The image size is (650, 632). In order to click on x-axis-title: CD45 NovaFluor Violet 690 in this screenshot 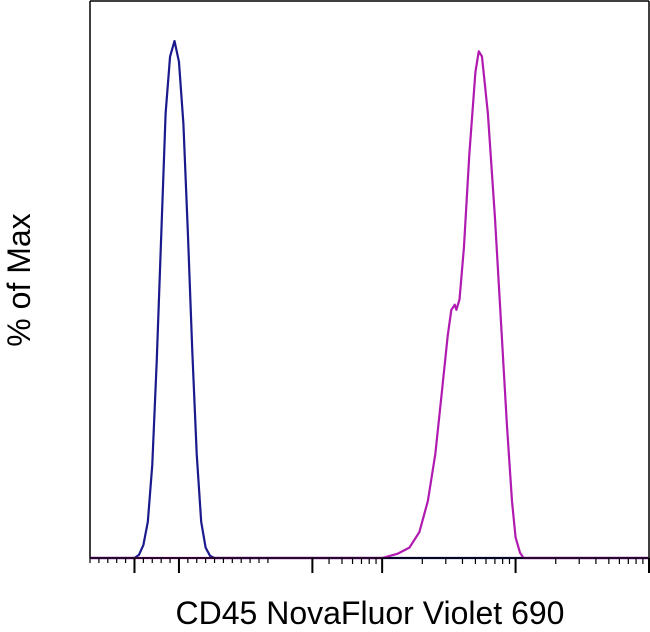, I will do `click(370, 613)`.